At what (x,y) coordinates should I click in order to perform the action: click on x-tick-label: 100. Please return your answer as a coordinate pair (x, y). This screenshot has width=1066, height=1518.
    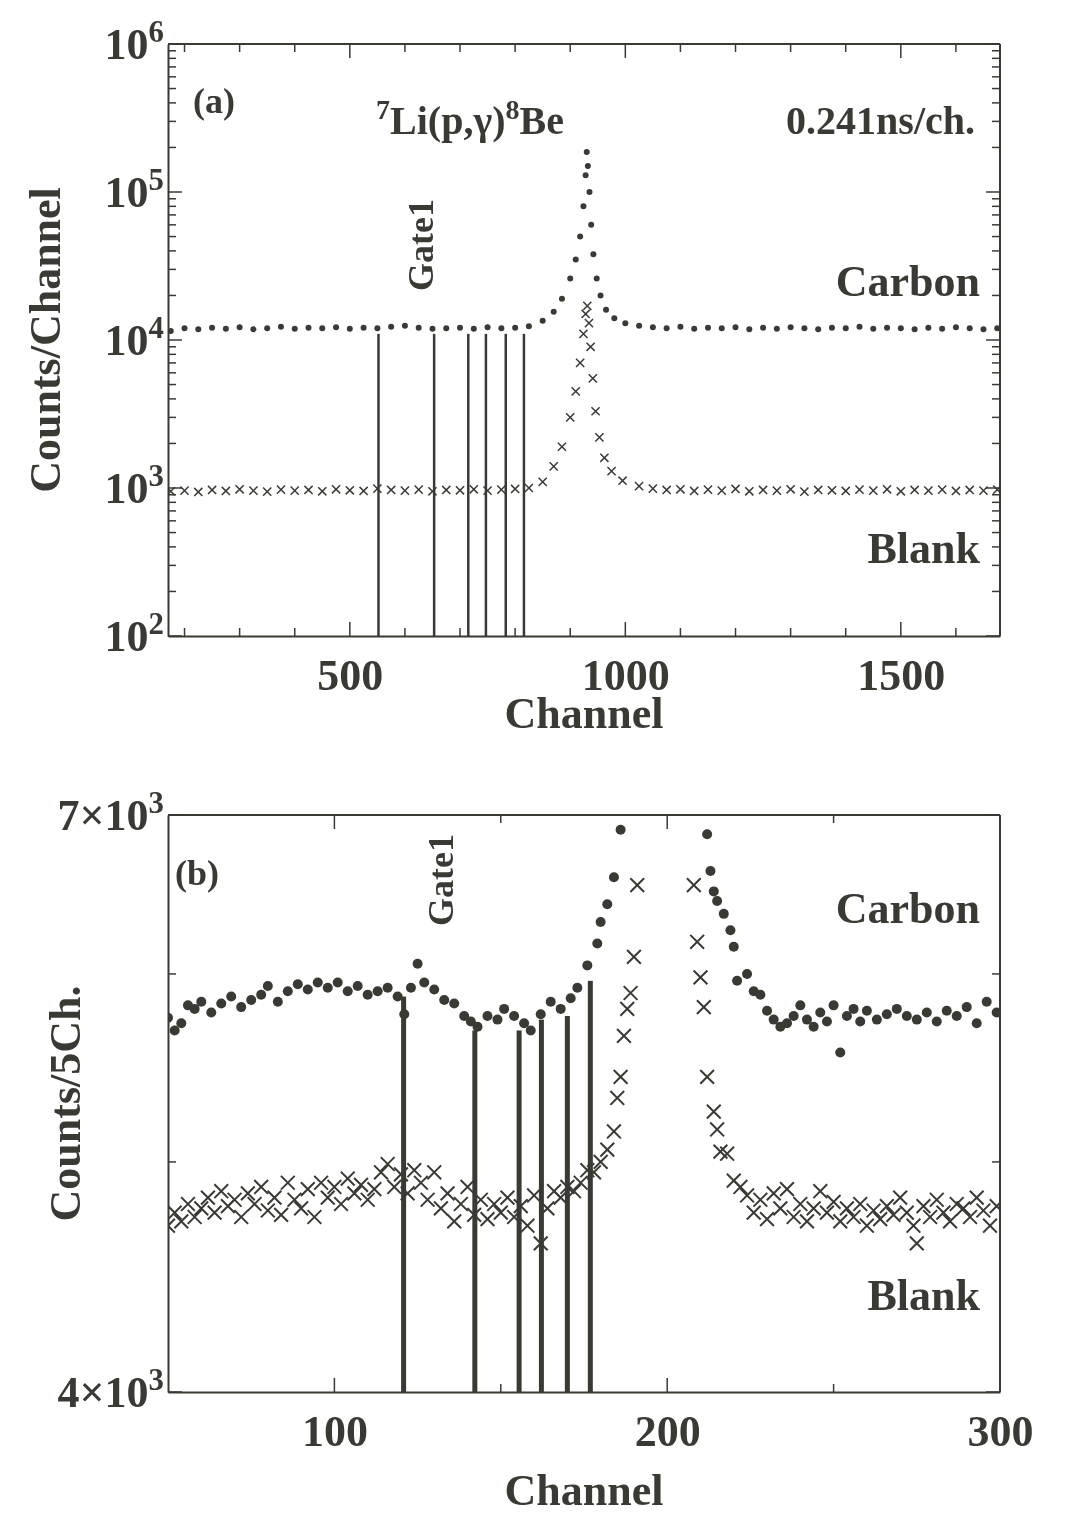
    Looking at the image, I should click on (334, 1431).